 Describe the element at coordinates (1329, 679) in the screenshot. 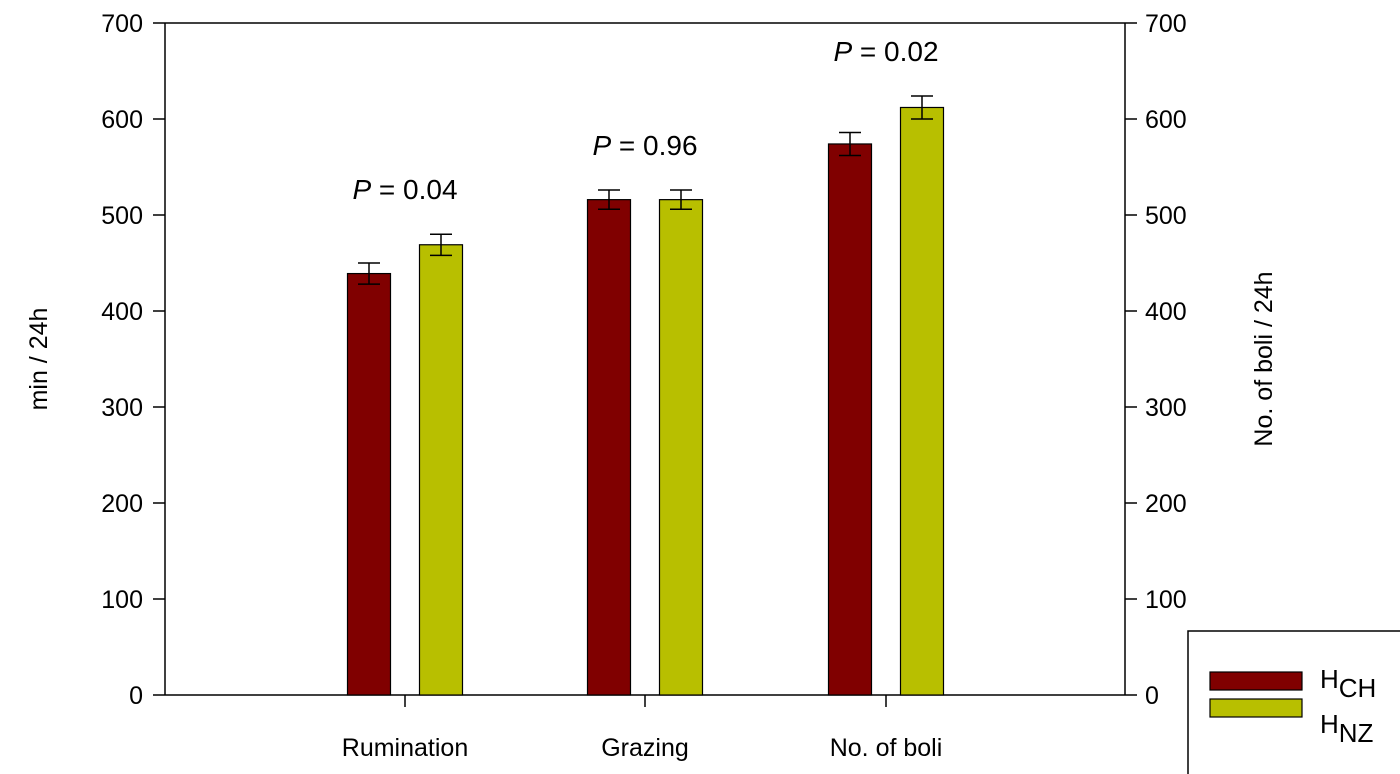

I see `legend-label-hch-main: H` at that location.